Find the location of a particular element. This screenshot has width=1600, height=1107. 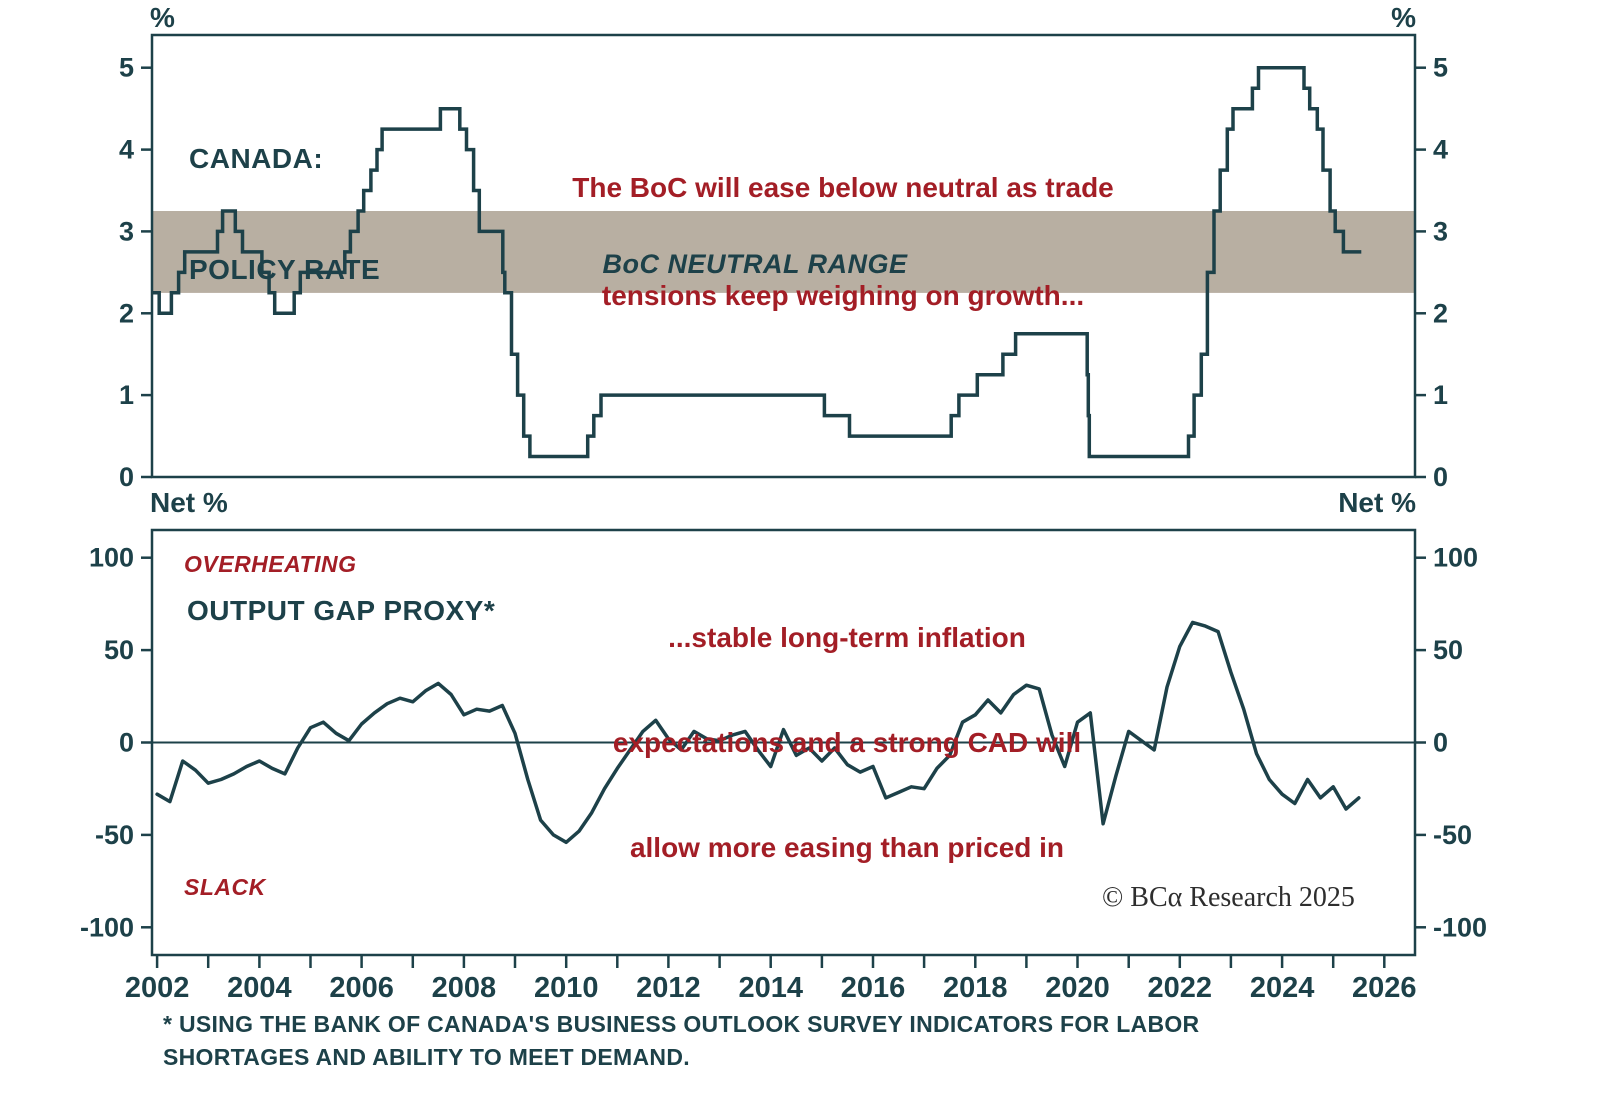

footnote-line2: SHORTAGES AND ABILITY TO MEET DEMAND. is located at coordinates (426, 1057).